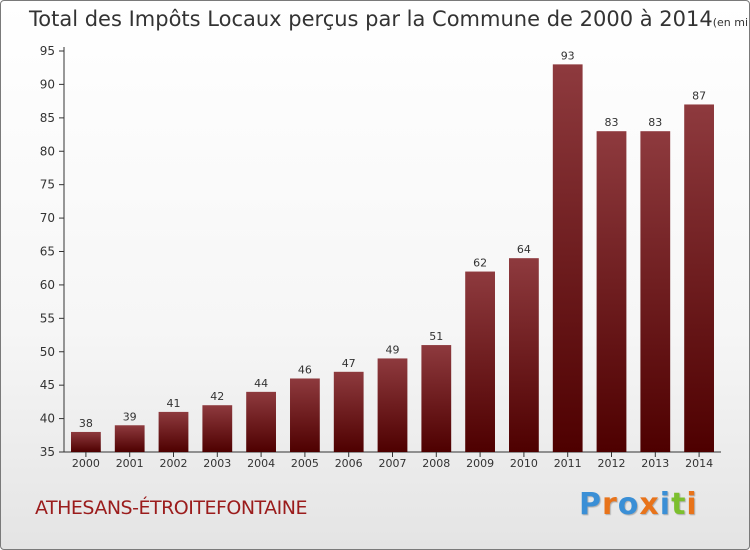 The image size is (750, 550). I want to click on x-tick-label: 2012, so click(612, 463).